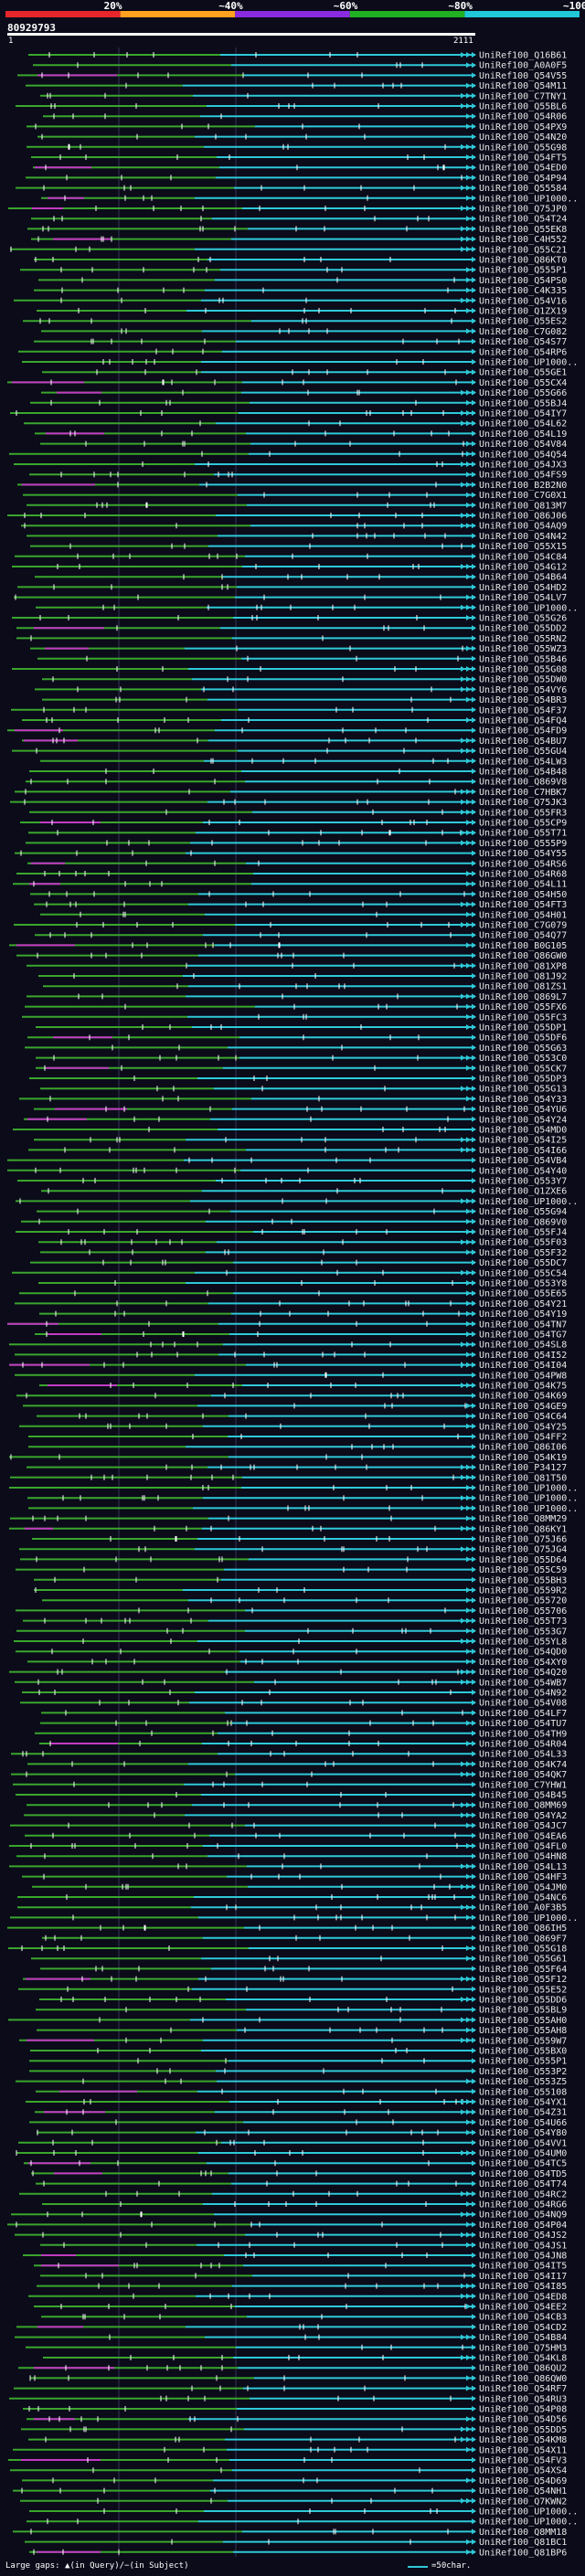 The image size is (585, 2576). Describe the element at coordinates (523, 966) in the screenshot. I see `hit-label: UniRef100_Q81XP8` at that location.